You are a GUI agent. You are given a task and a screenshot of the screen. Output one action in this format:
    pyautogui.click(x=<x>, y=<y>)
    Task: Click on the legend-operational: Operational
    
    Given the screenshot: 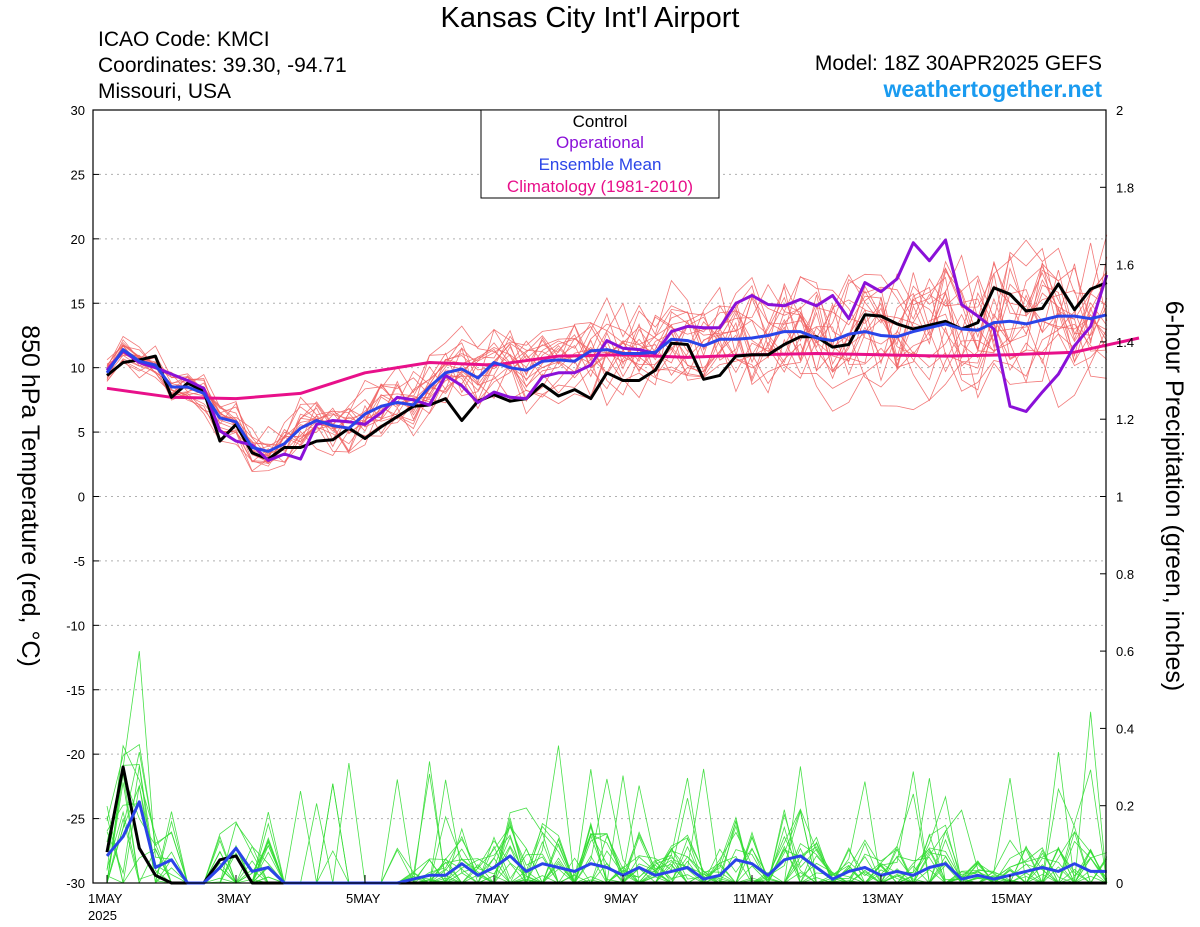 What is the action you would take?
    pyautogui.click(x=600, y=142)
    